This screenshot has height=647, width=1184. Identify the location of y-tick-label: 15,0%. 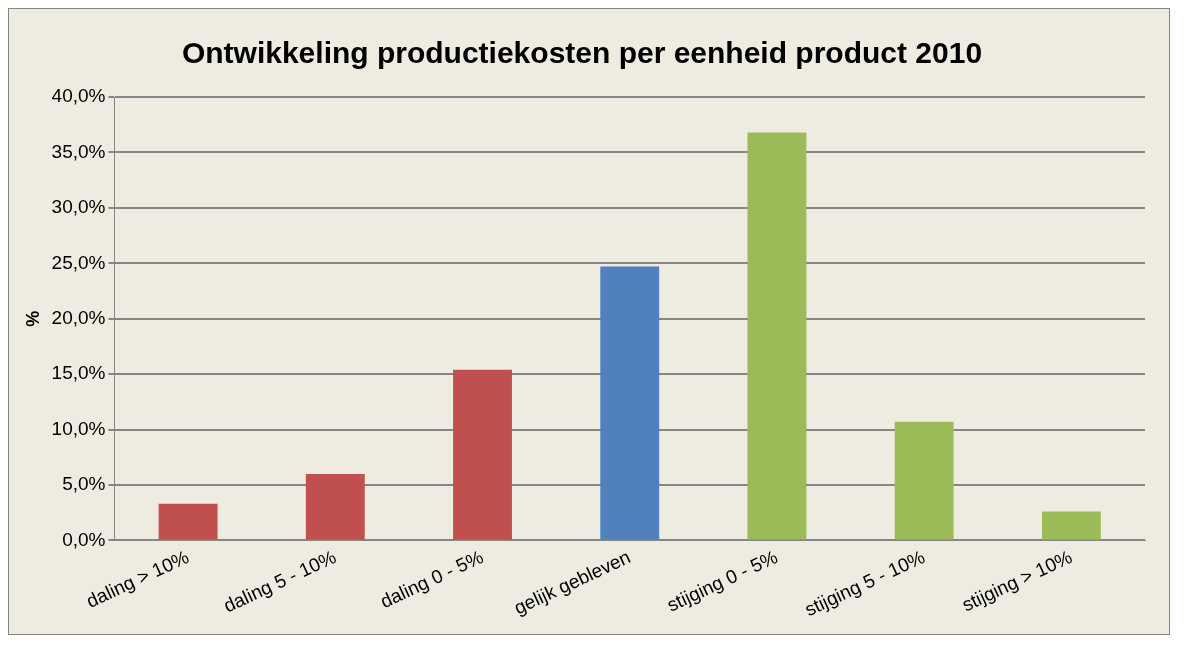
(78, 373).